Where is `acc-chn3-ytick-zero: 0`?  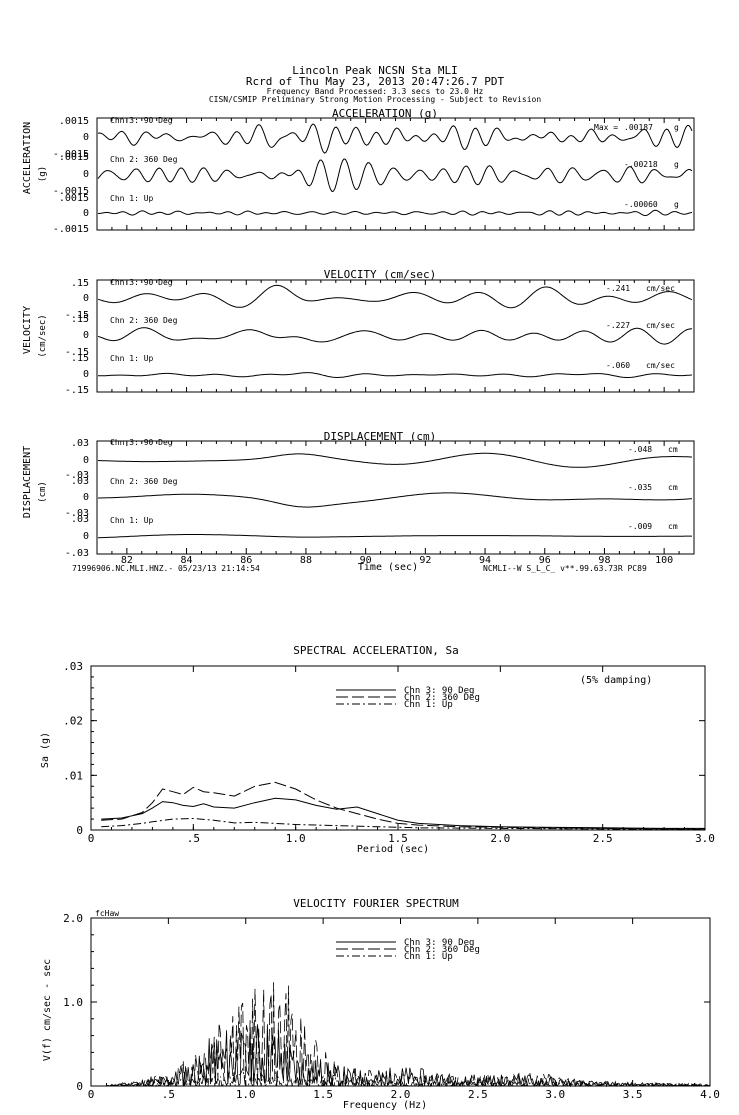
acc-chn3-ytick-zero: 0 is located at coordinates (86, 137).